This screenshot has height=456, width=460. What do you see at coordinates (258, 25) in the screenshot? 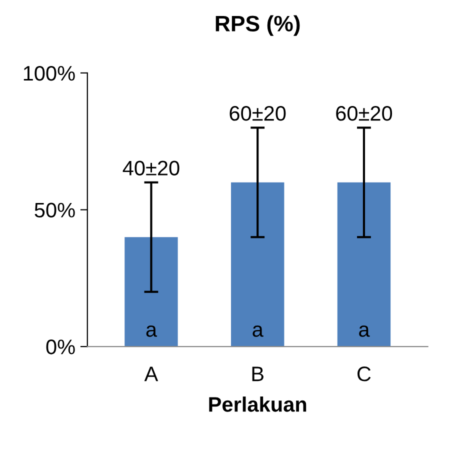
I see `chart-title: RPS (%)` at bounding box center [258, 25].